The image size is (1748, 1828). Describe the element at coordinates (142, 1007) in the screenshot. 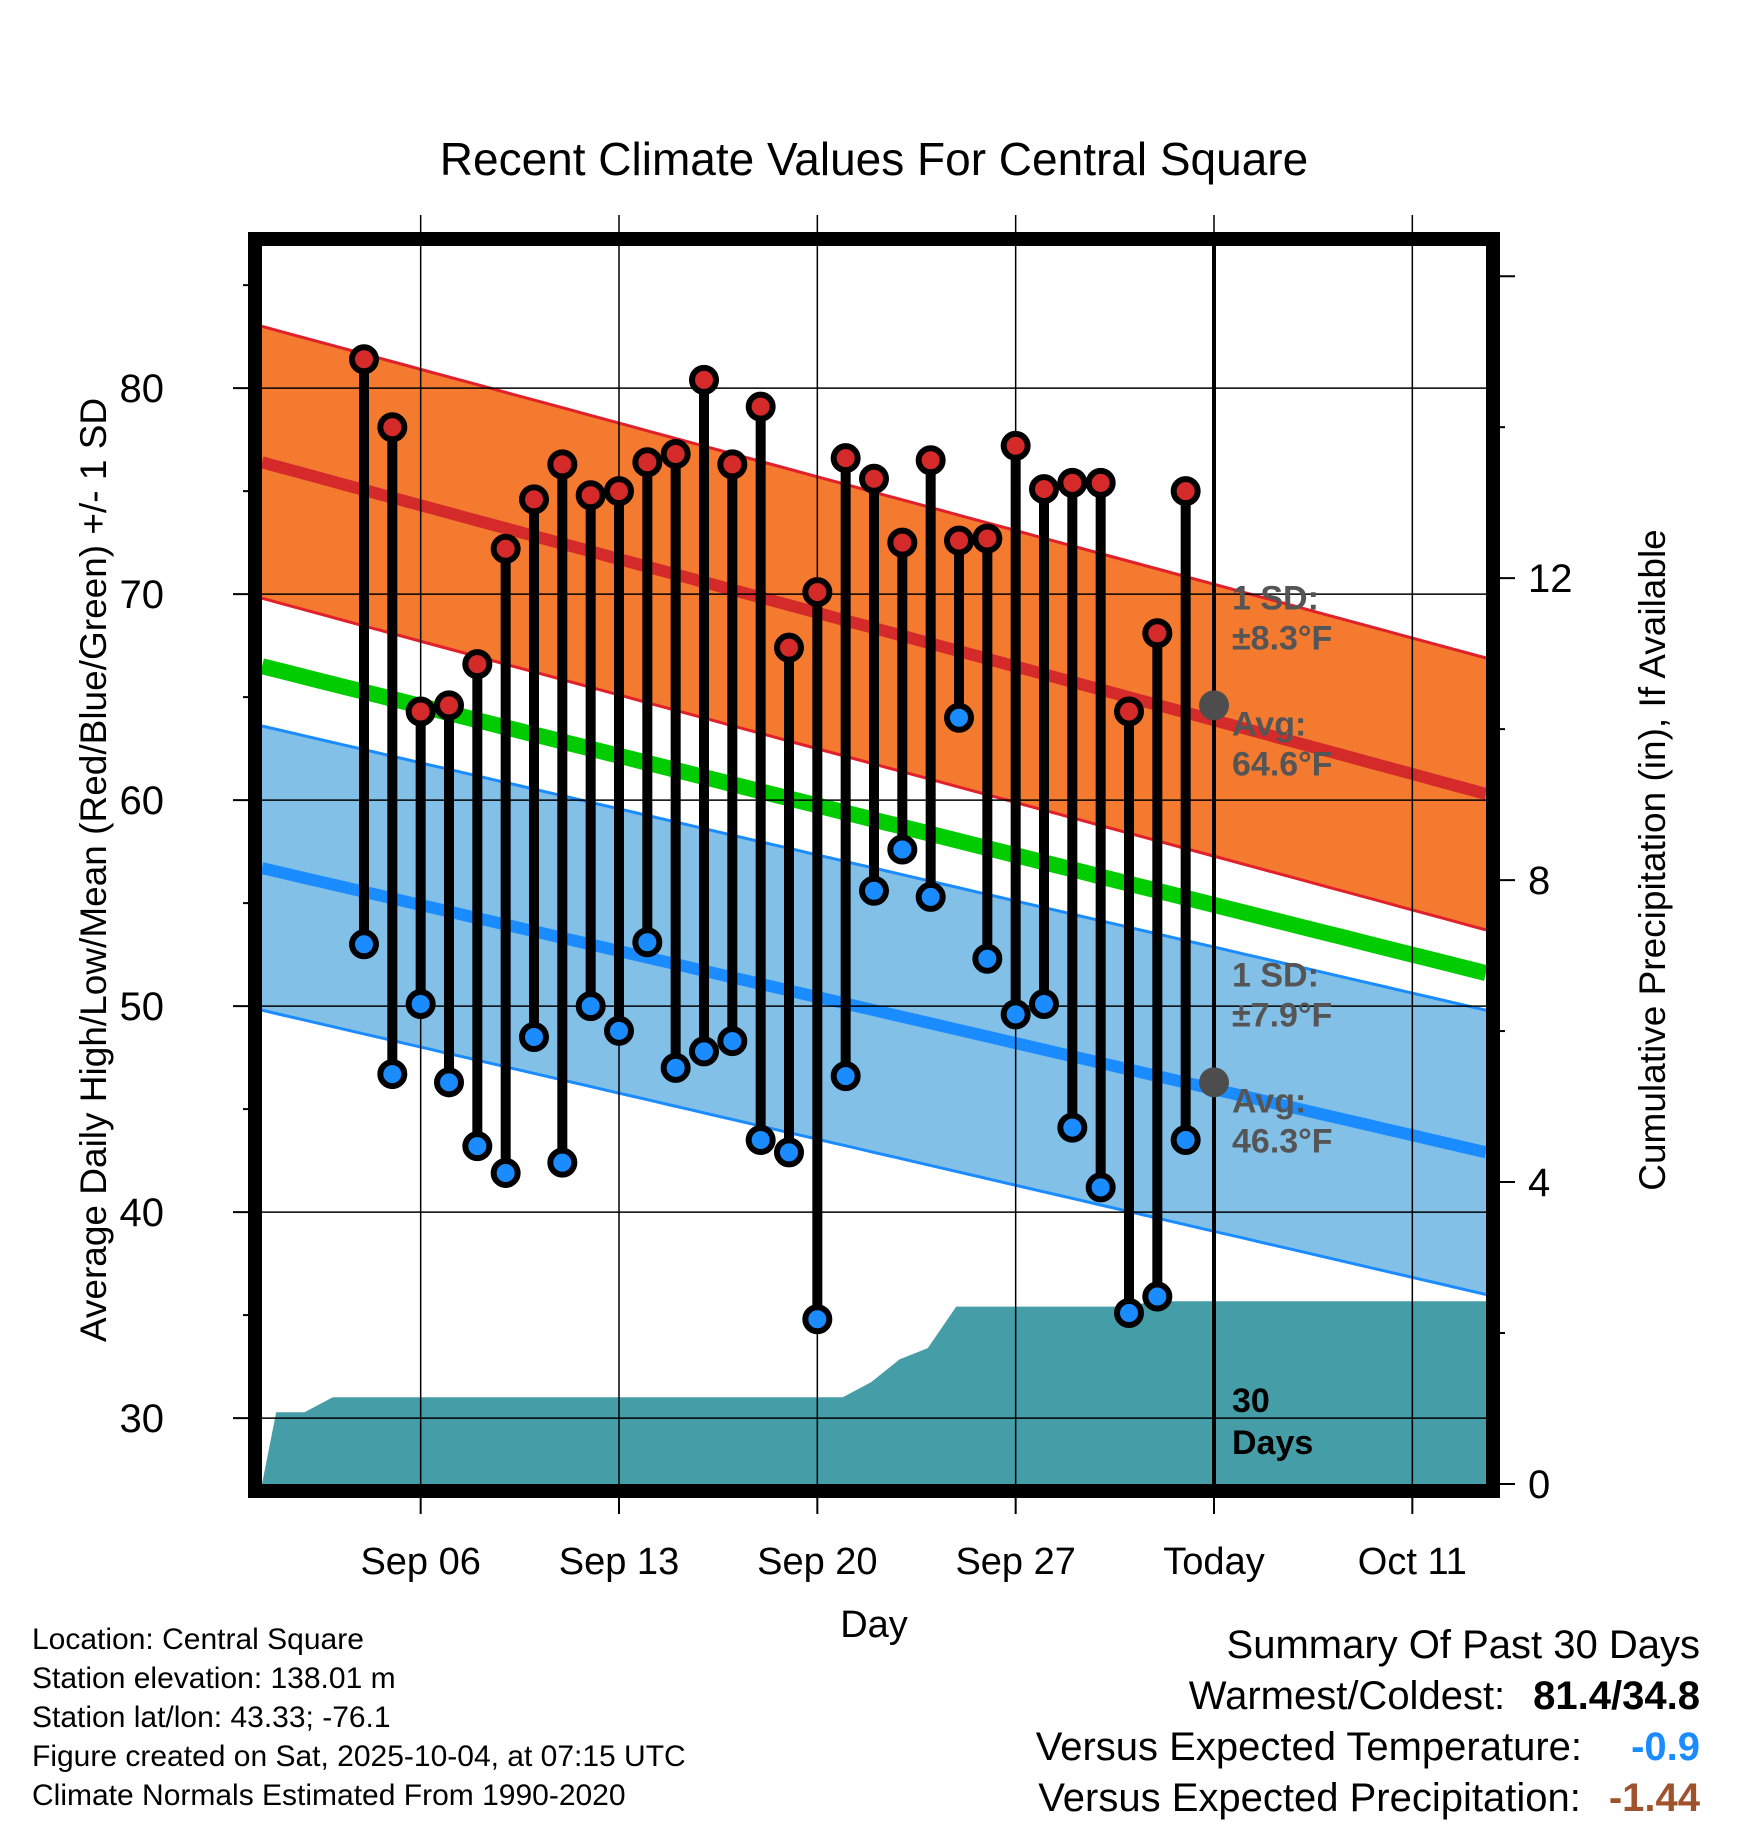

I see `y-tick-label: 50` at that location.